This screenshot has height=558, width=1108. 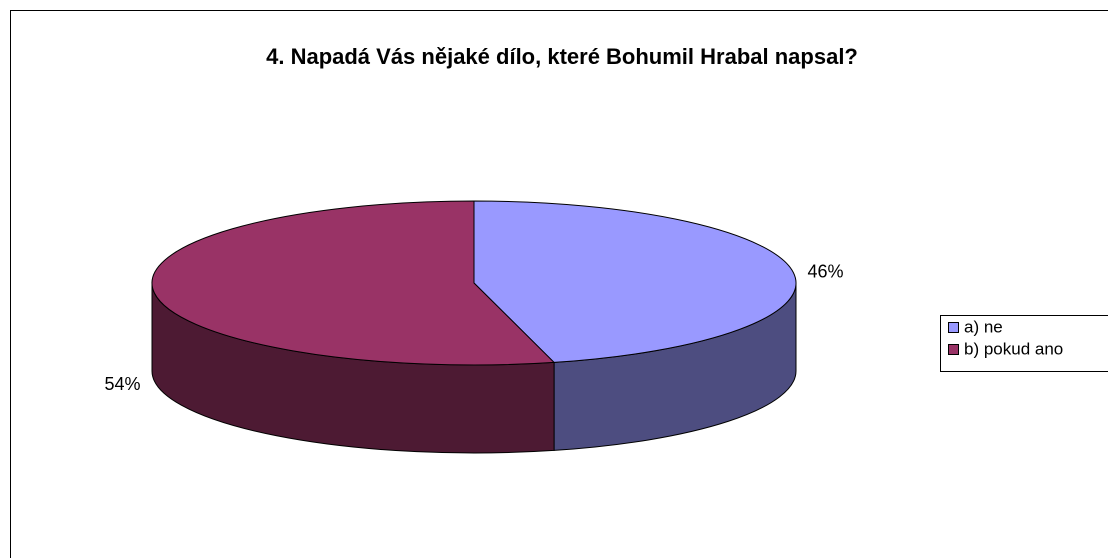 I want to click on legend-box, so click(x=1024, y=343).